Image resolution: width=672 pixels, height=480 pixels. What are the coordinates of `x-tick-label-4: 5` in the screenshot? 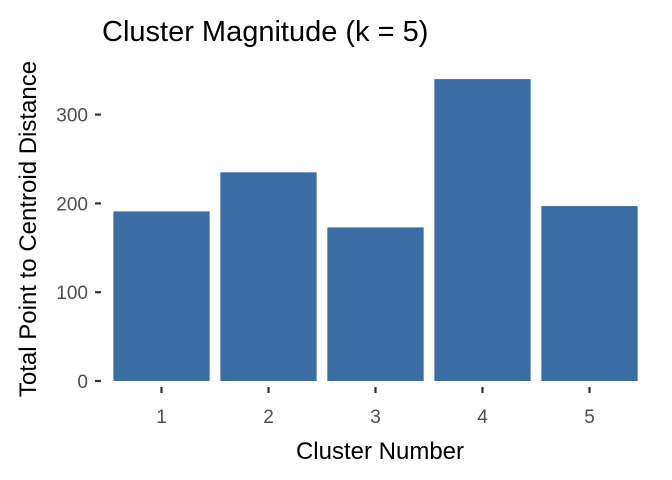 It's located at (589, 417).